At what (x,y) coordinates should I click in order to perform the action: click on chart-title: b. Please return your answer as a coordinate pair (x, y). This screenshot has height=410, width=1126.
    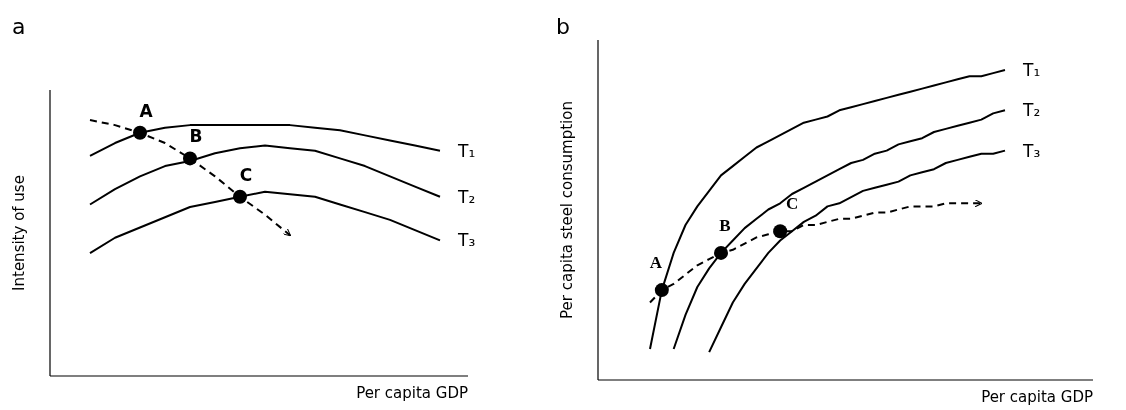
    Looking at the image, I should click on (563, 26).